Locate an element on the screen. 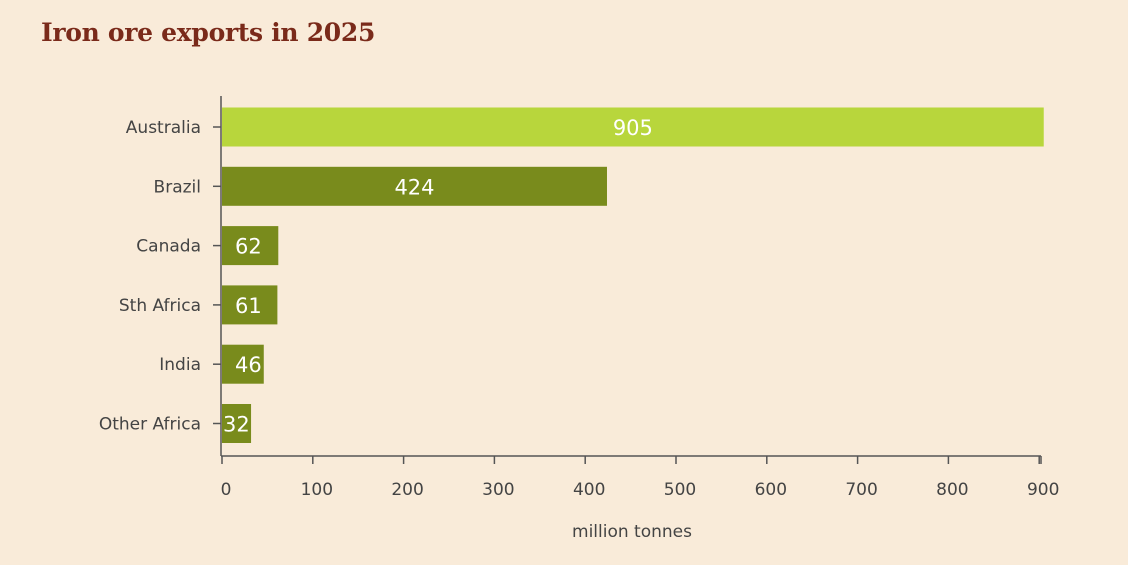  category-label: India is located at coordinates (180, 365).